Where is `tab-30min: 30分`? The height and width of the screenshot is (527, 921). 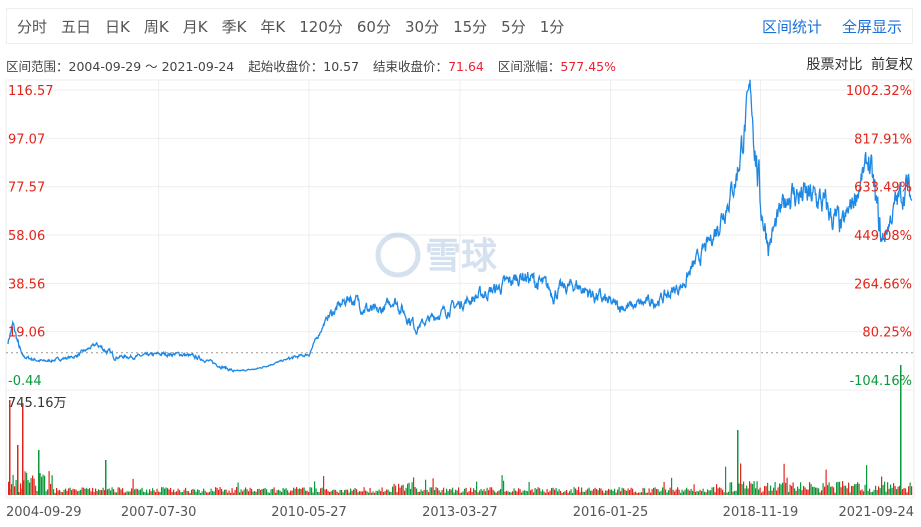 tab-30min: 30分 is located at coordinates (422, 26).